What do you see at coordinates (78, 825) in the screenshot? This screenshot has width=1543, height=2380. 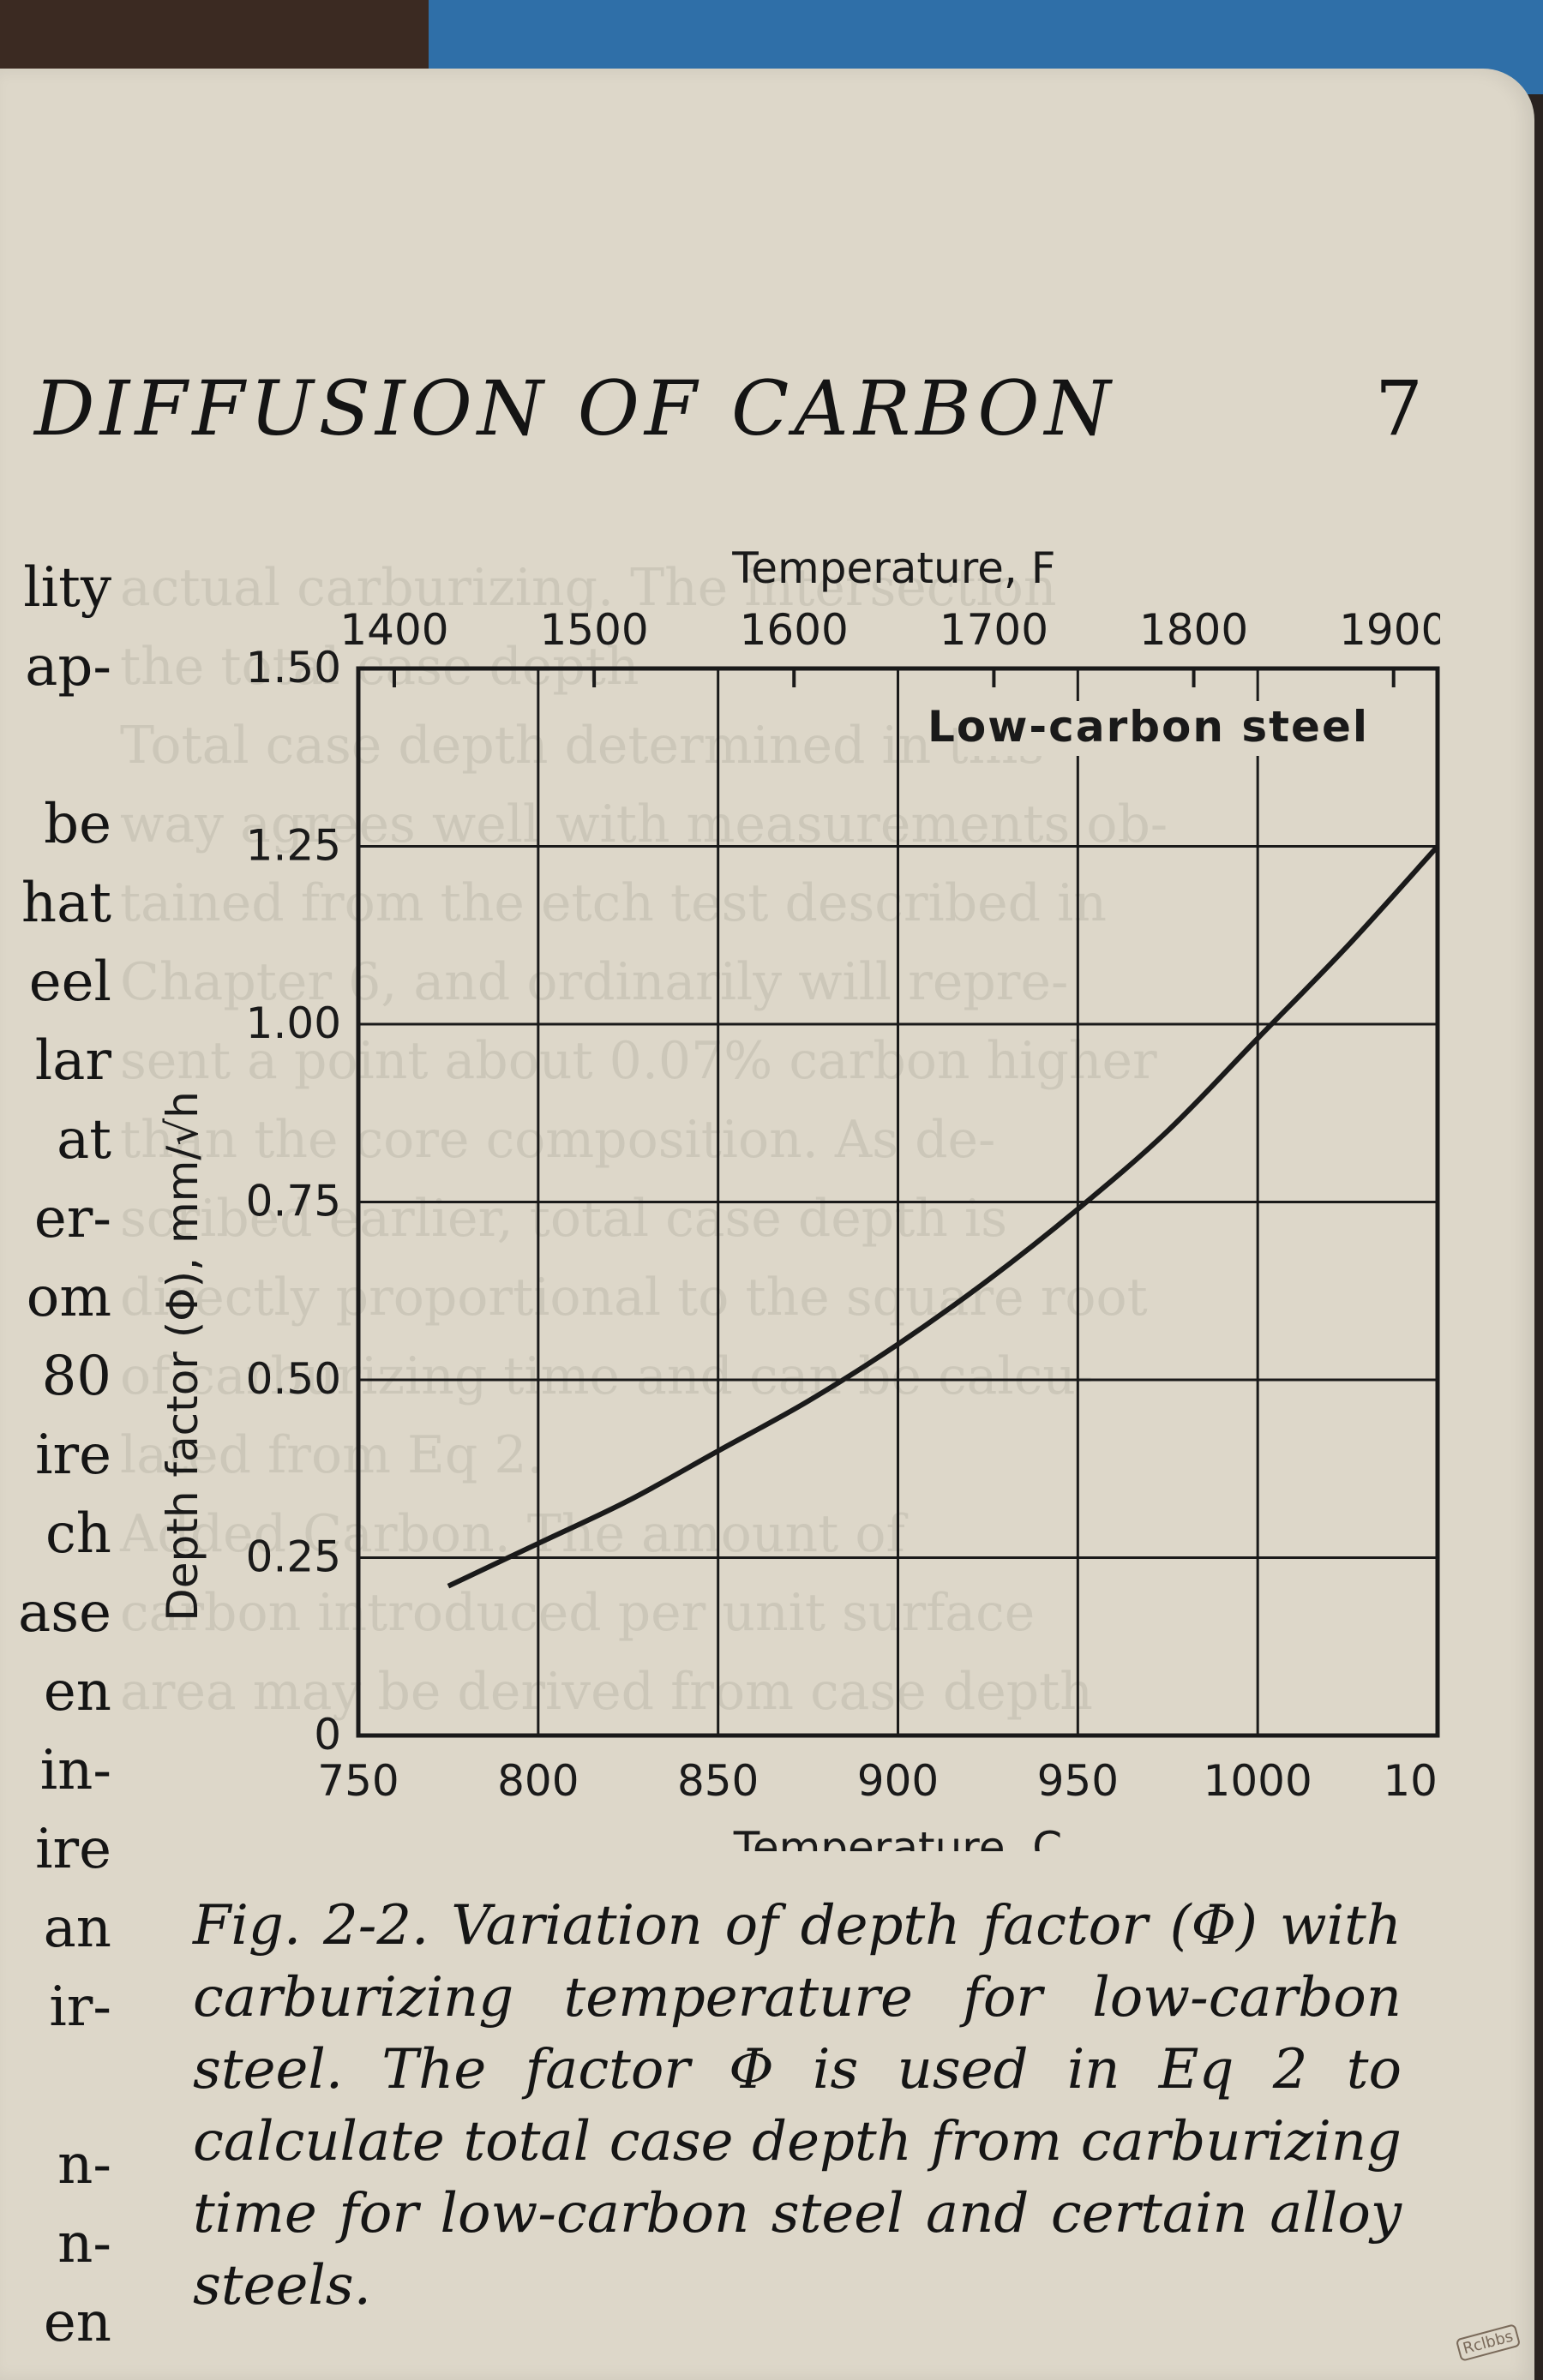 I see `margin-fragment: be` at bounding box center [78, 825].